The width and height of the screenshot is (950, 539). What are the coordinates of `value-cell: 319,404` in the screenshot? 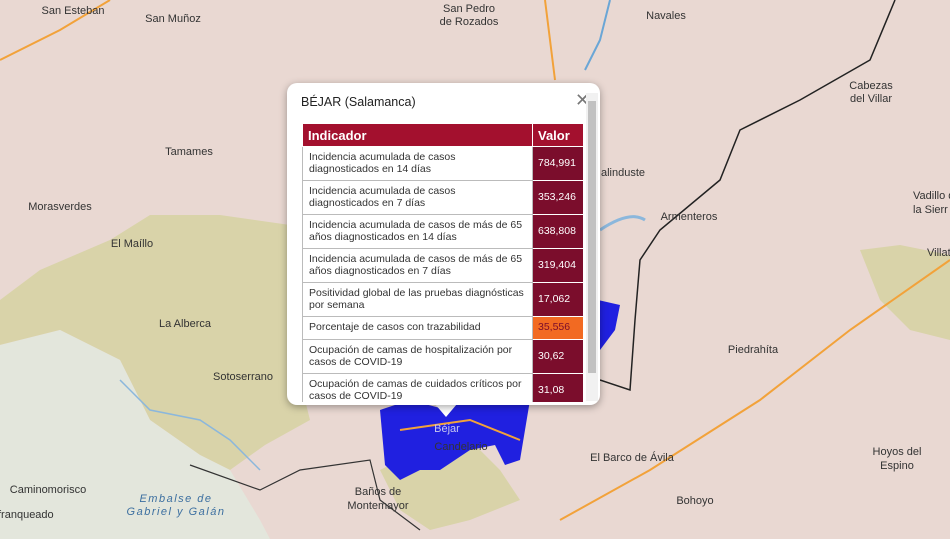 It's located at (558, 265).